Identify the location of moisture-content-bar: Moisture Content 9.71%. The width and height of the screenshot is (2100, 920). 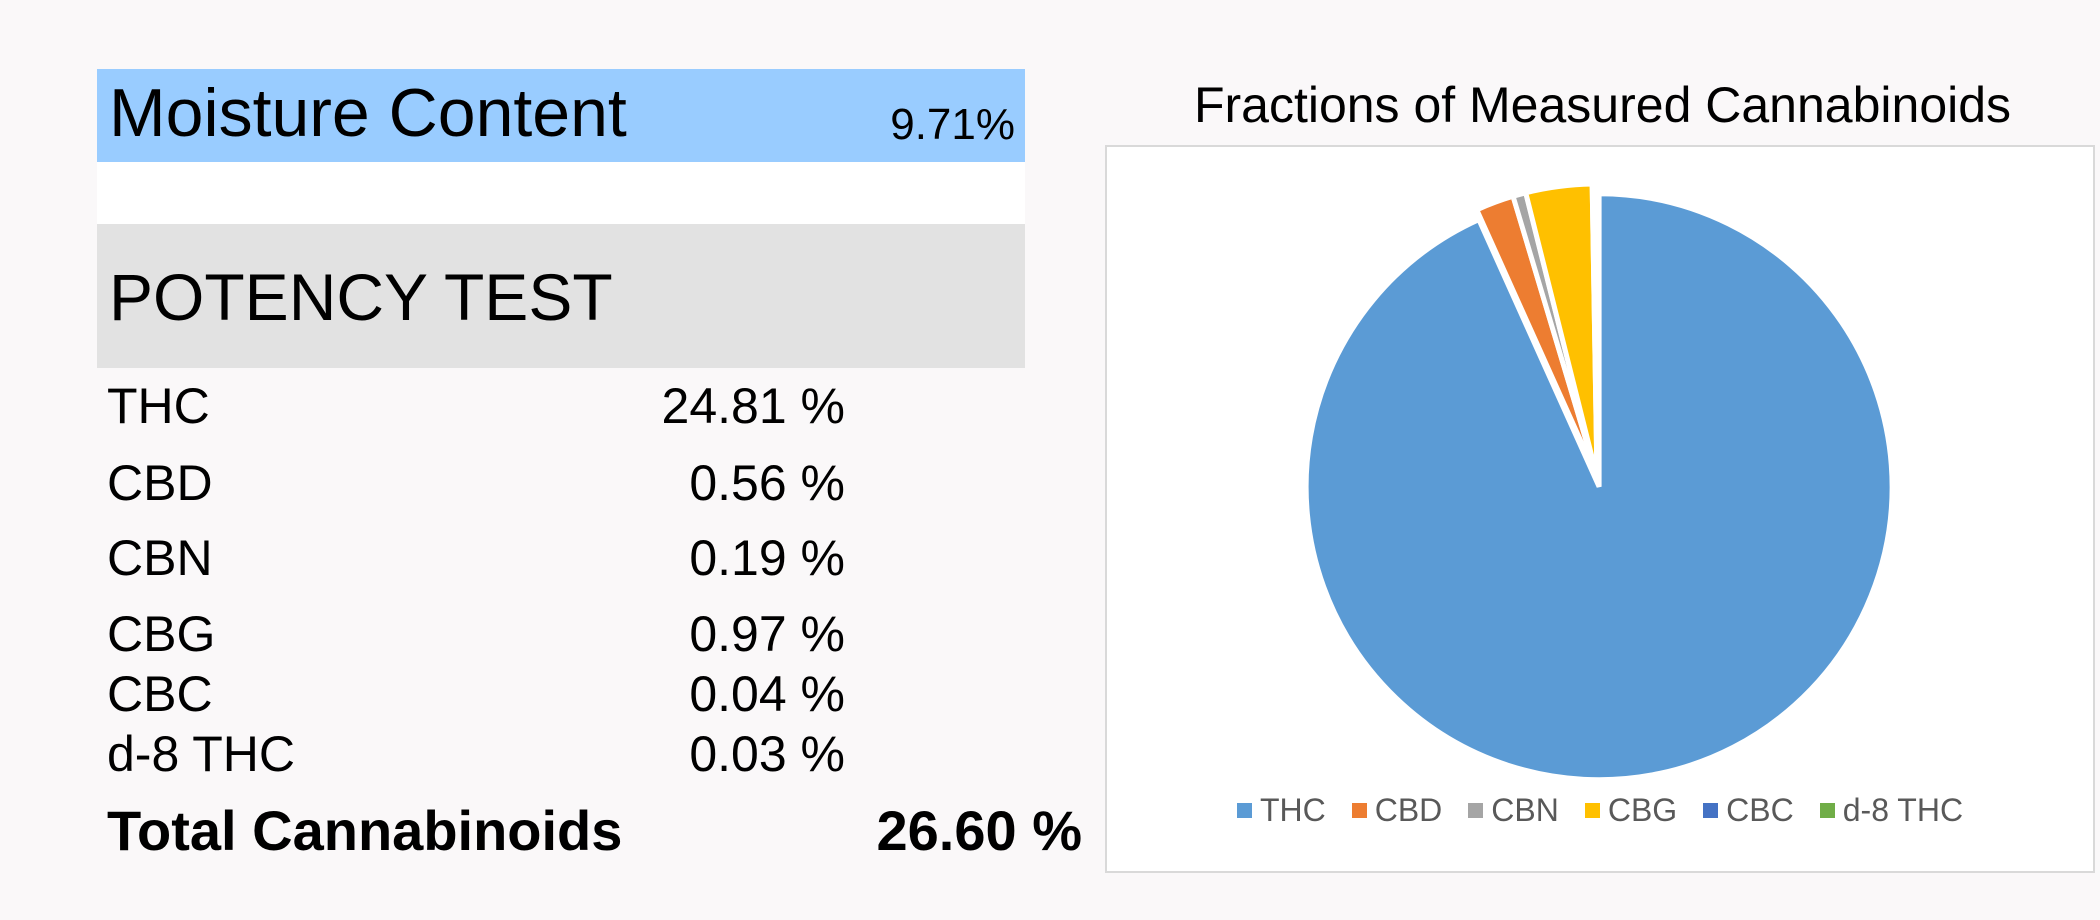
(561, 115).